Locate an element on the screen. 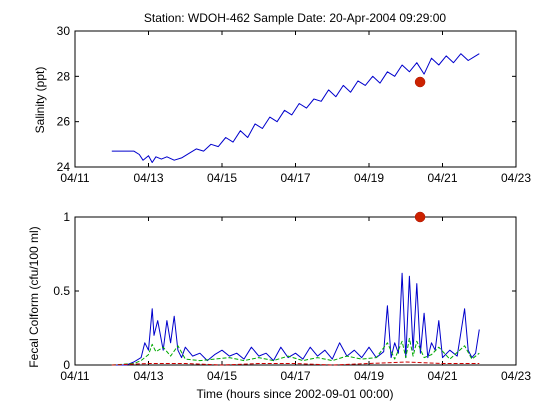 The image size is (560, 420). y-tick-label: 1 is located at coordinates (66, 217).